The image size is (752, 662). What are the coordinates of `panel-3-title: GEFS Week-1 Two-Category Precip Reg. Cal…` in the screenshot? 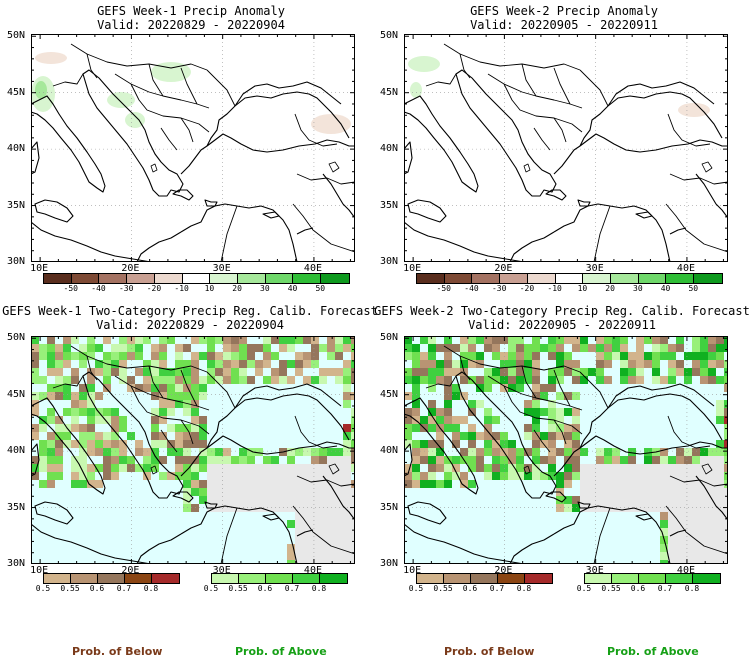 It's located at (190, 318).